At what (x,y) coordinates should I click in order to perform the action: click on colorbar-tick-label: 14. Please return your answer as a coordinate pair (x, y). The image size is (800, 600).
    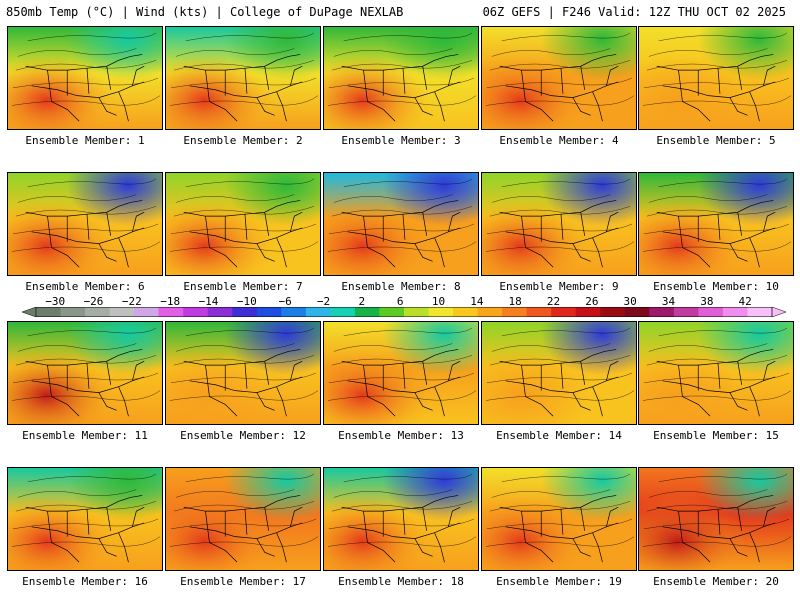
    Looking at the image, I should click on (477, 301).